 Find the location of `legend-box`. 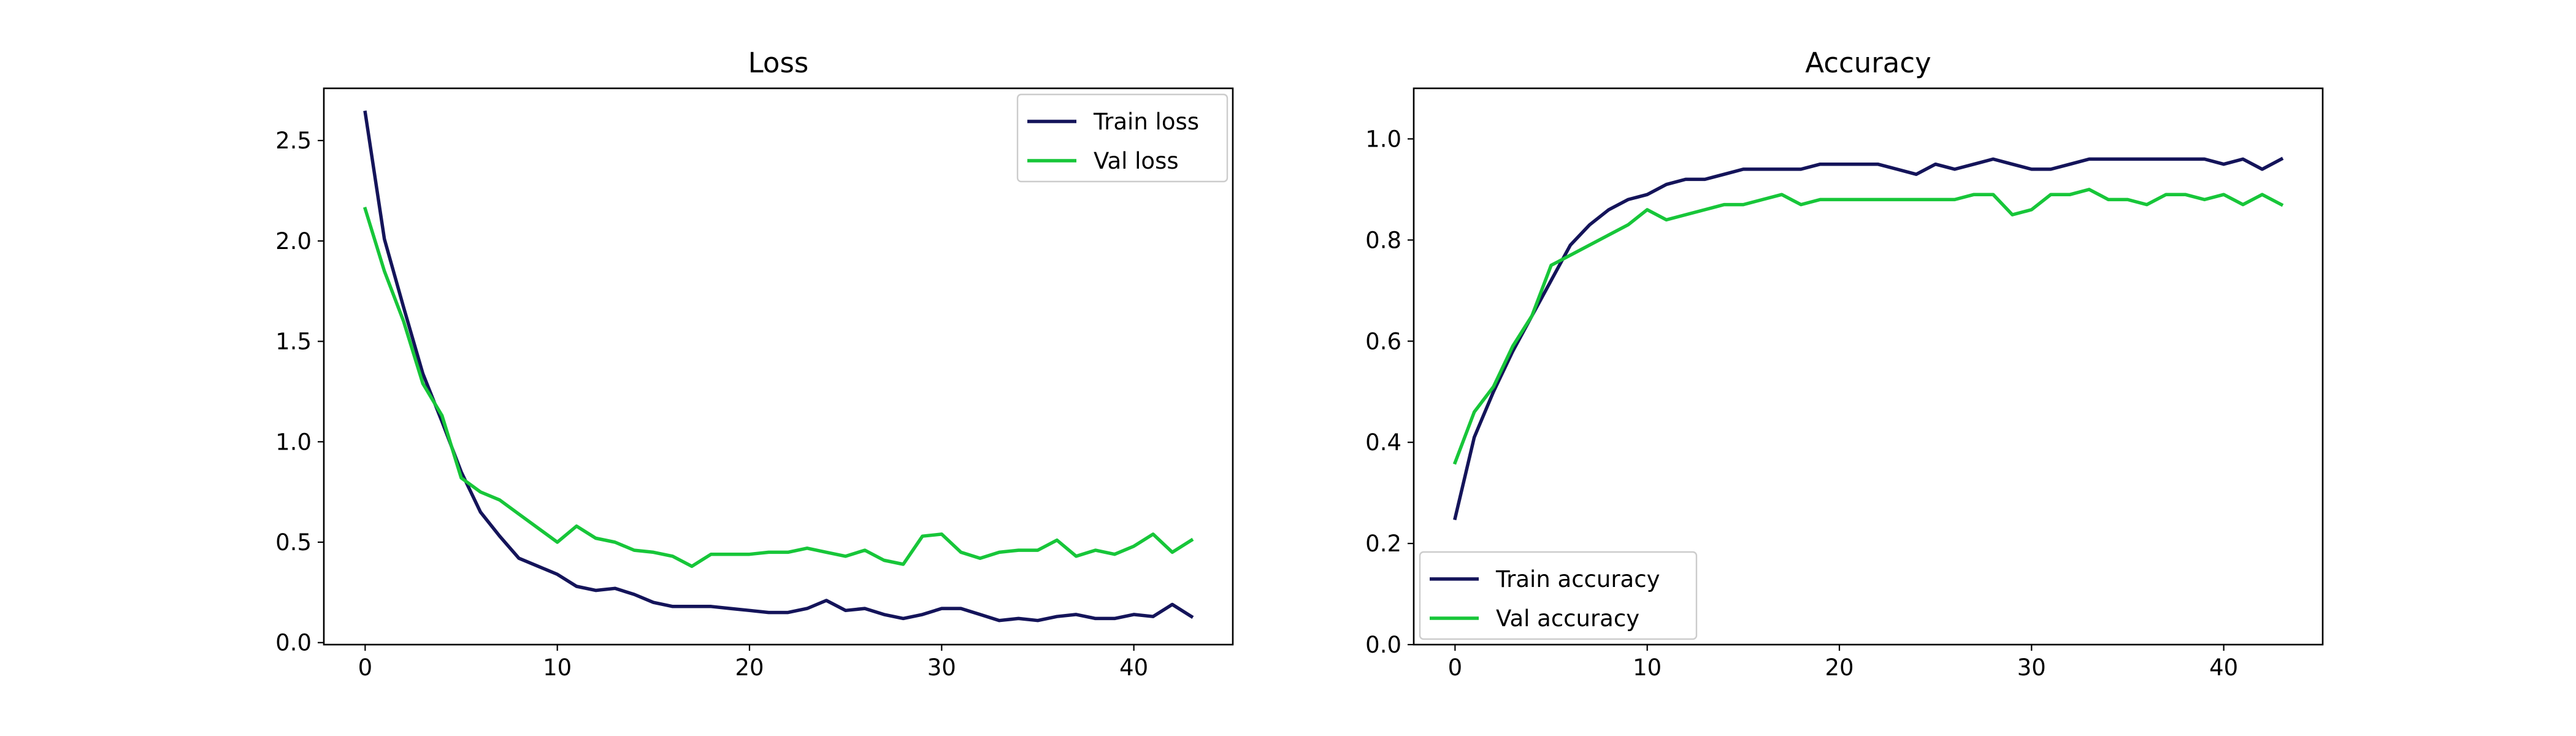

legend-box is located at coordinates (1558, 595).